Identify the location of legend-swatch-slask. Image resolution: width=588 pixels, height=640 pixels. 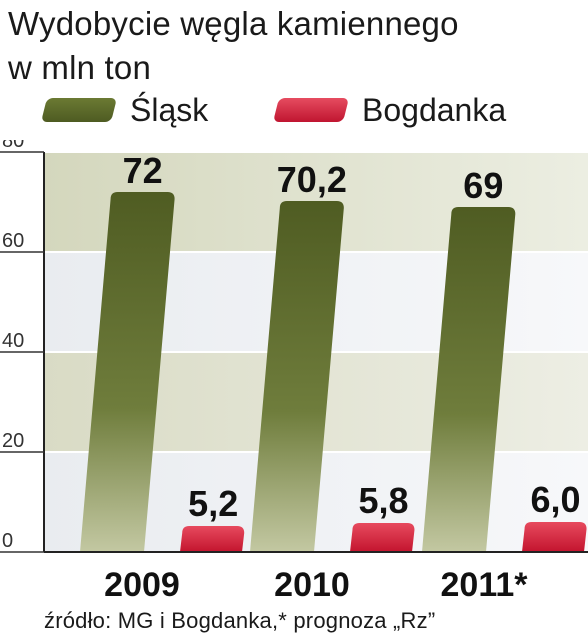
(79, 110).